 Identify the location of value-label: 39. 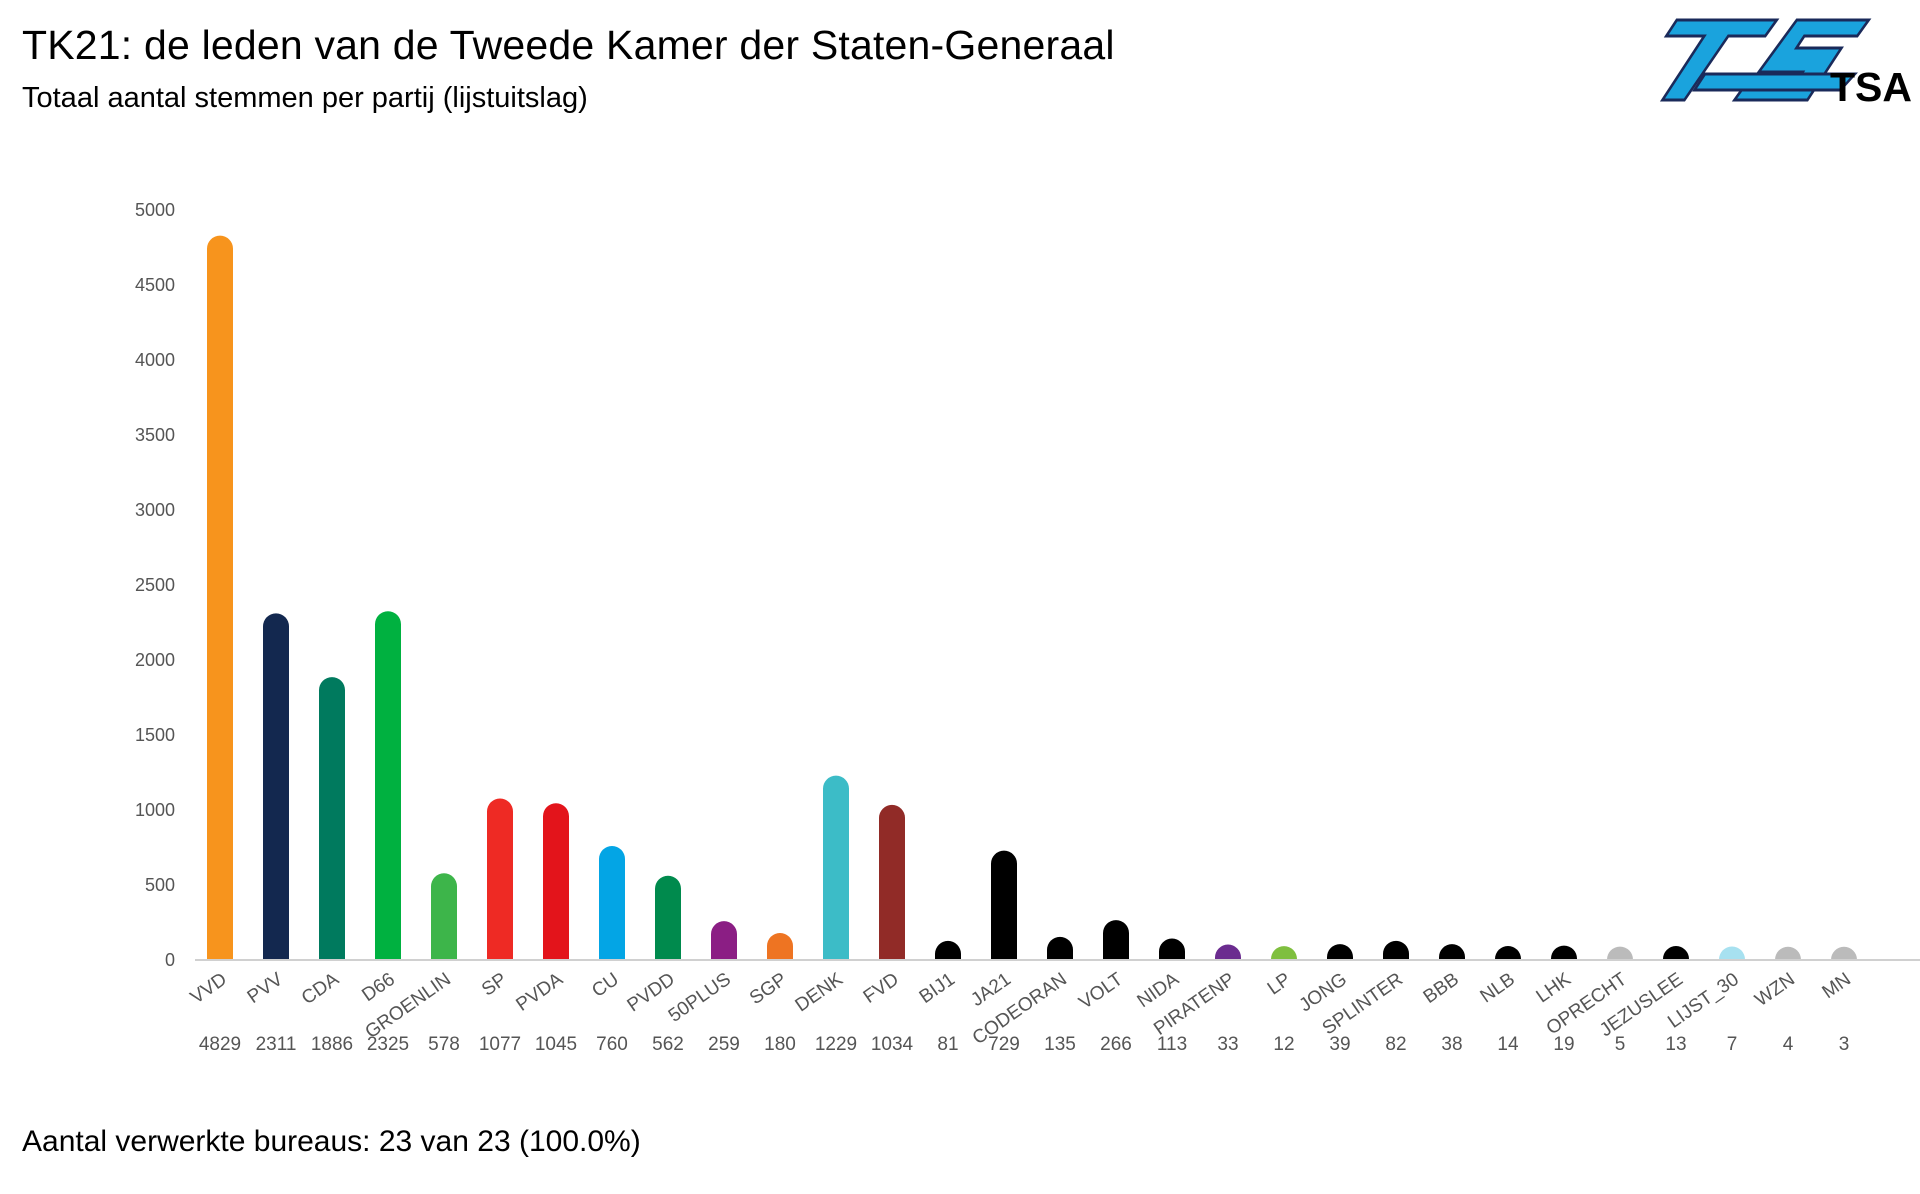
(1339, 1044).